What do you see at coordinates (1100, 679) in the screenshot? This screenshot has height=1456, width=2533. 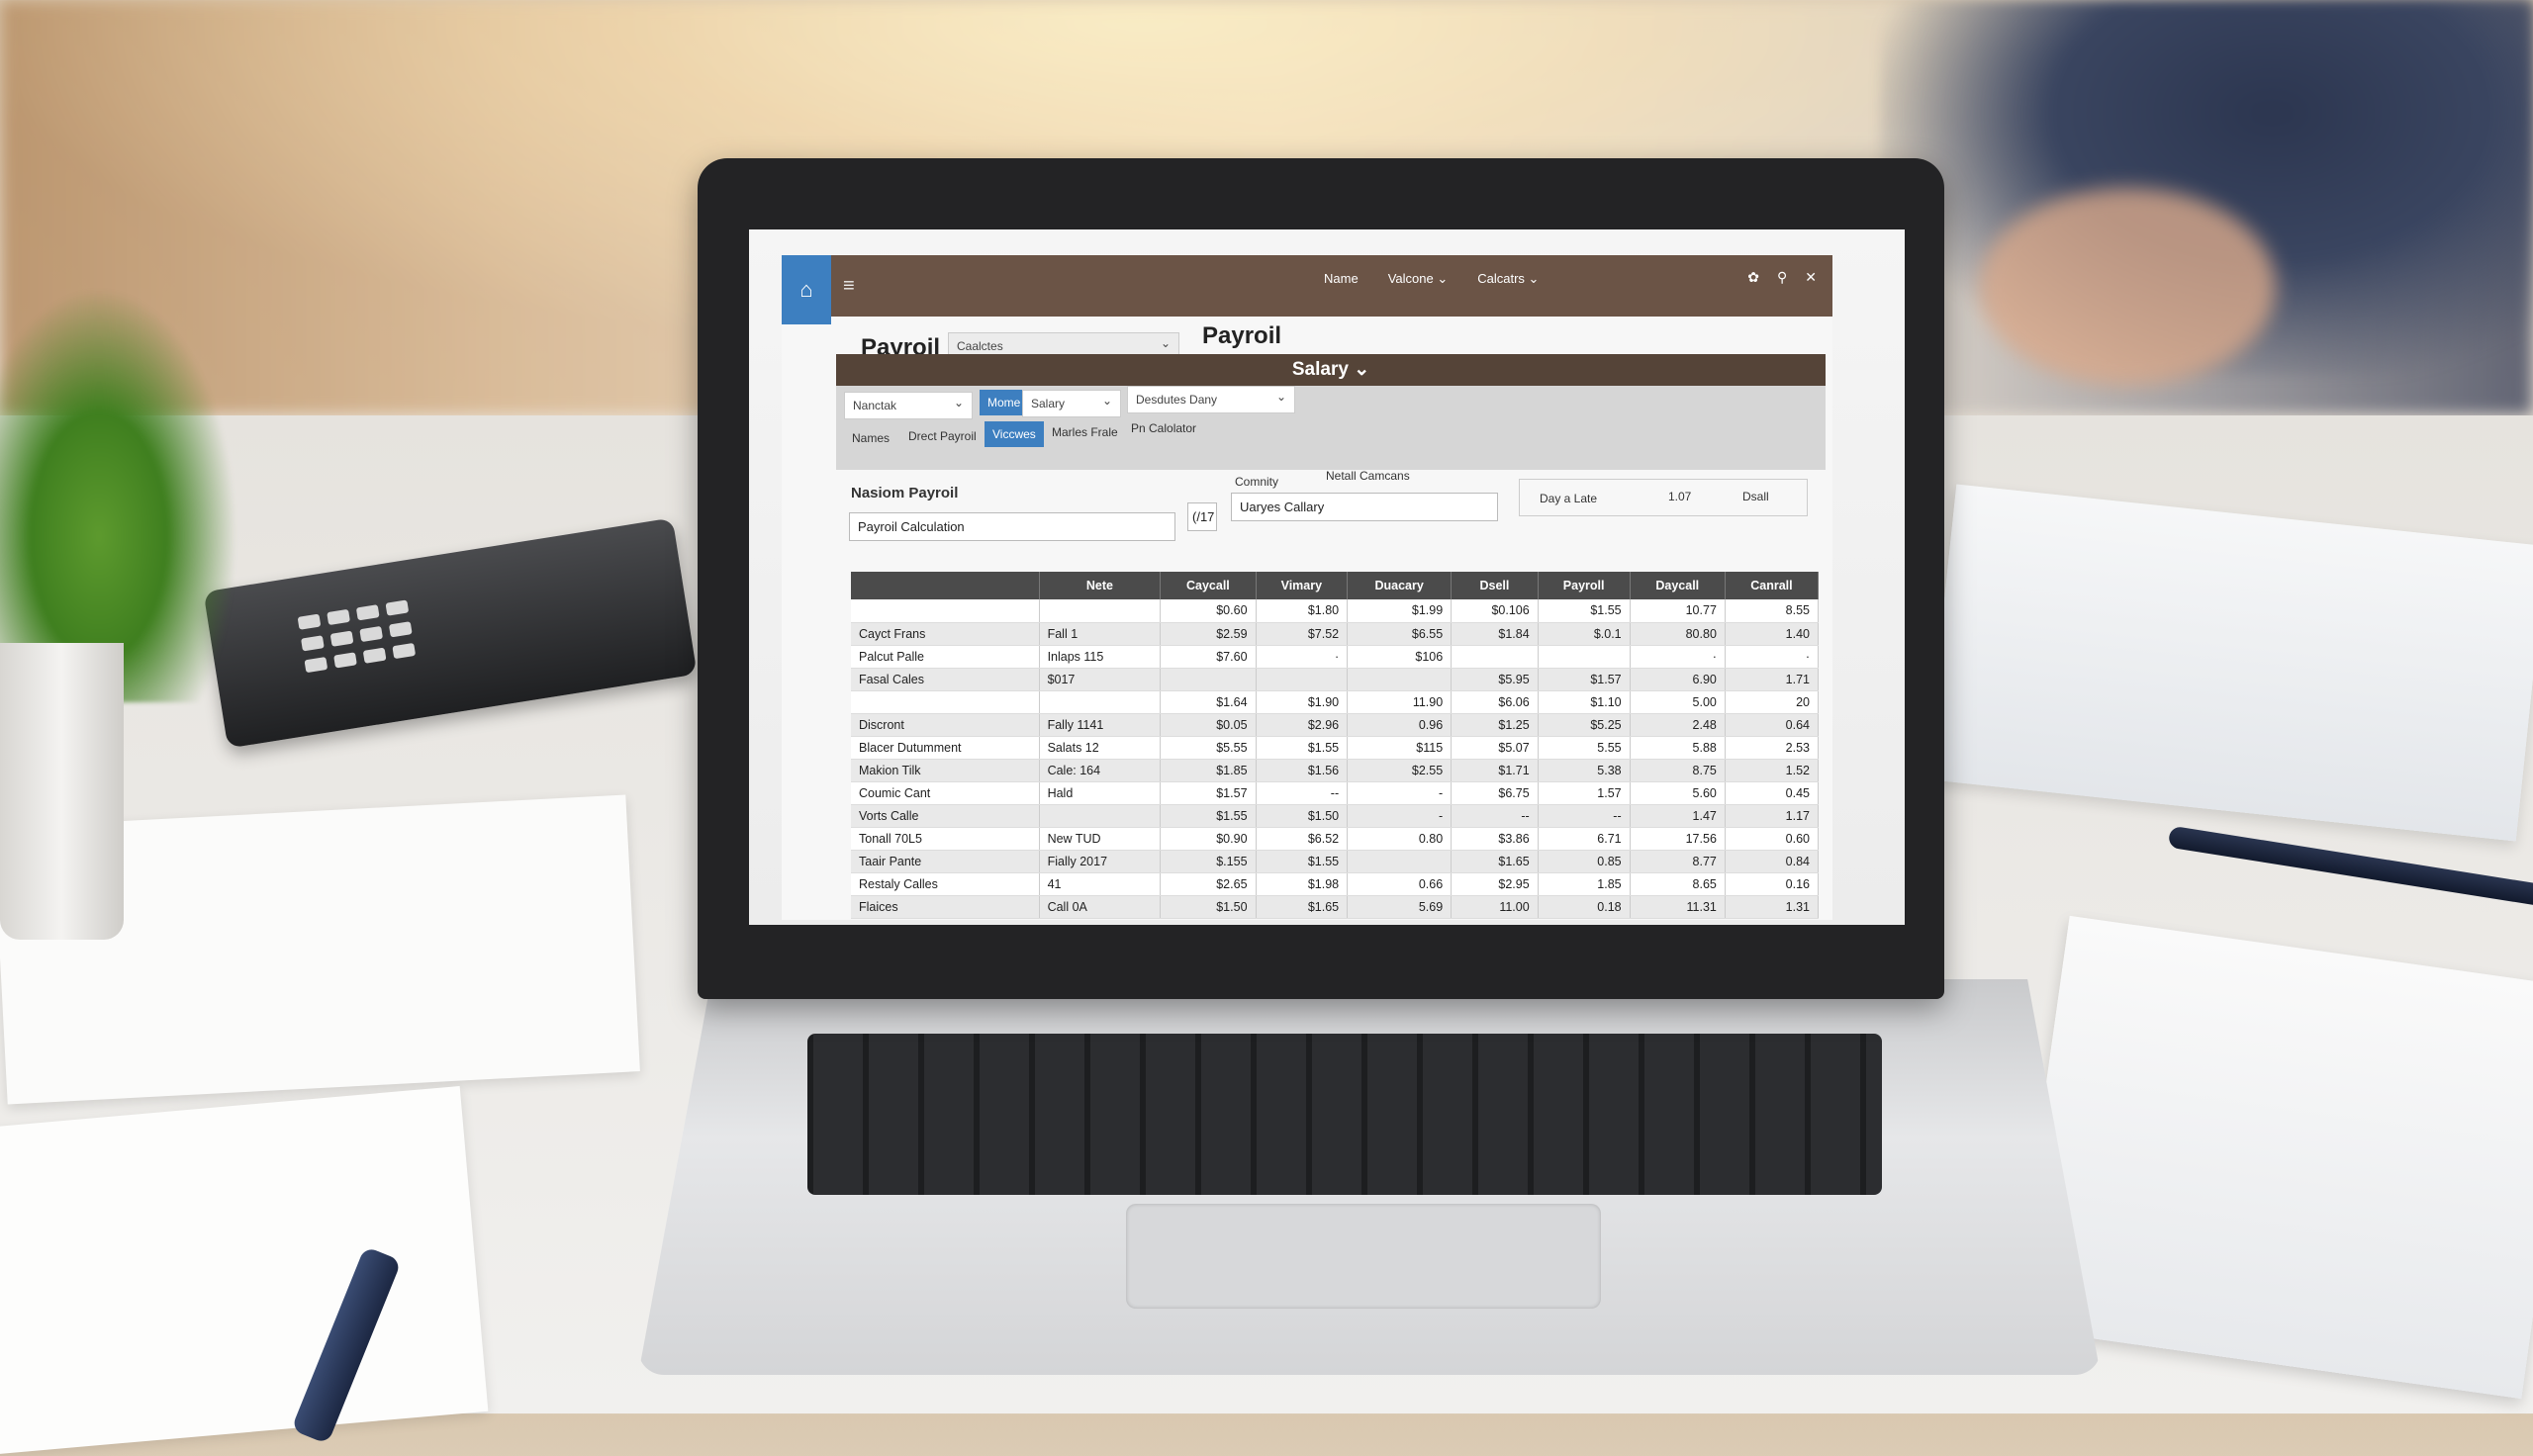 I see `table-cell: $017` at bounding box center [1100, 679].